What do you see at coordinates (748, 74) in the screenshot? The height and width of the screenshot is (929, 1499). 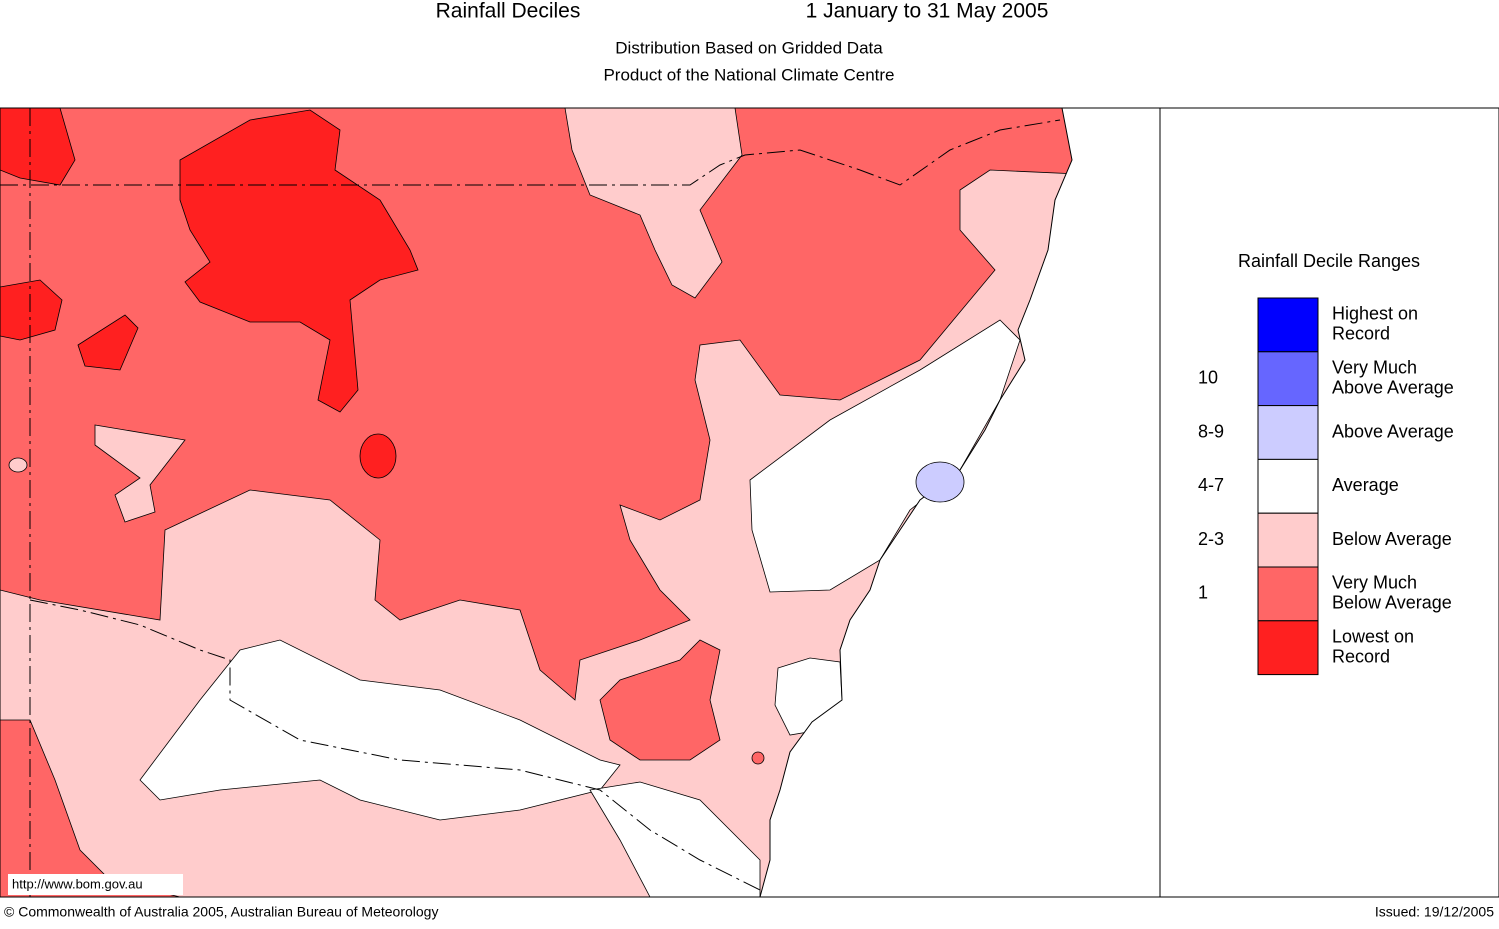 I see `subtitle: Product of the National Climate Centre` at bounding box center [748, 74].